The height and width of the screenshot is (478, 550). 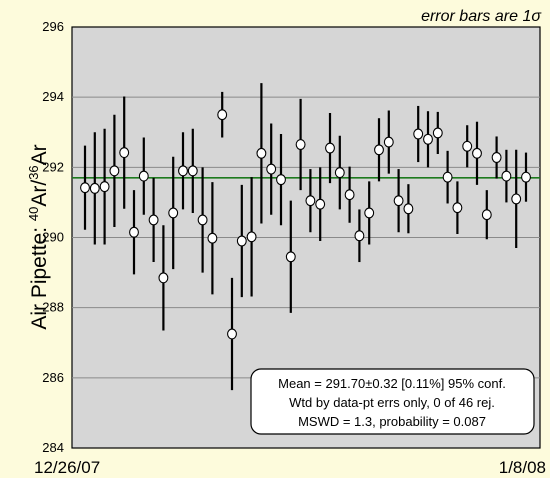 I want to click on y-tick-label: 290, so click(x=53, y=237).